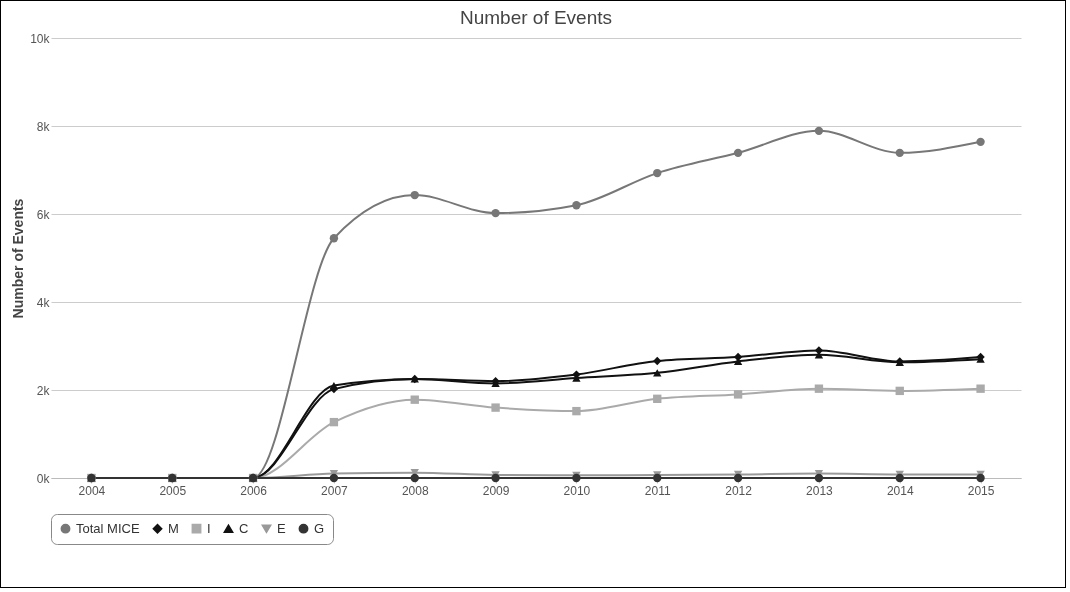 This screenshot has height=592, width=1070. Describe the element at coordinates (43, 126) in the screenshot. I see `y-tick-label: 8k` at that location.